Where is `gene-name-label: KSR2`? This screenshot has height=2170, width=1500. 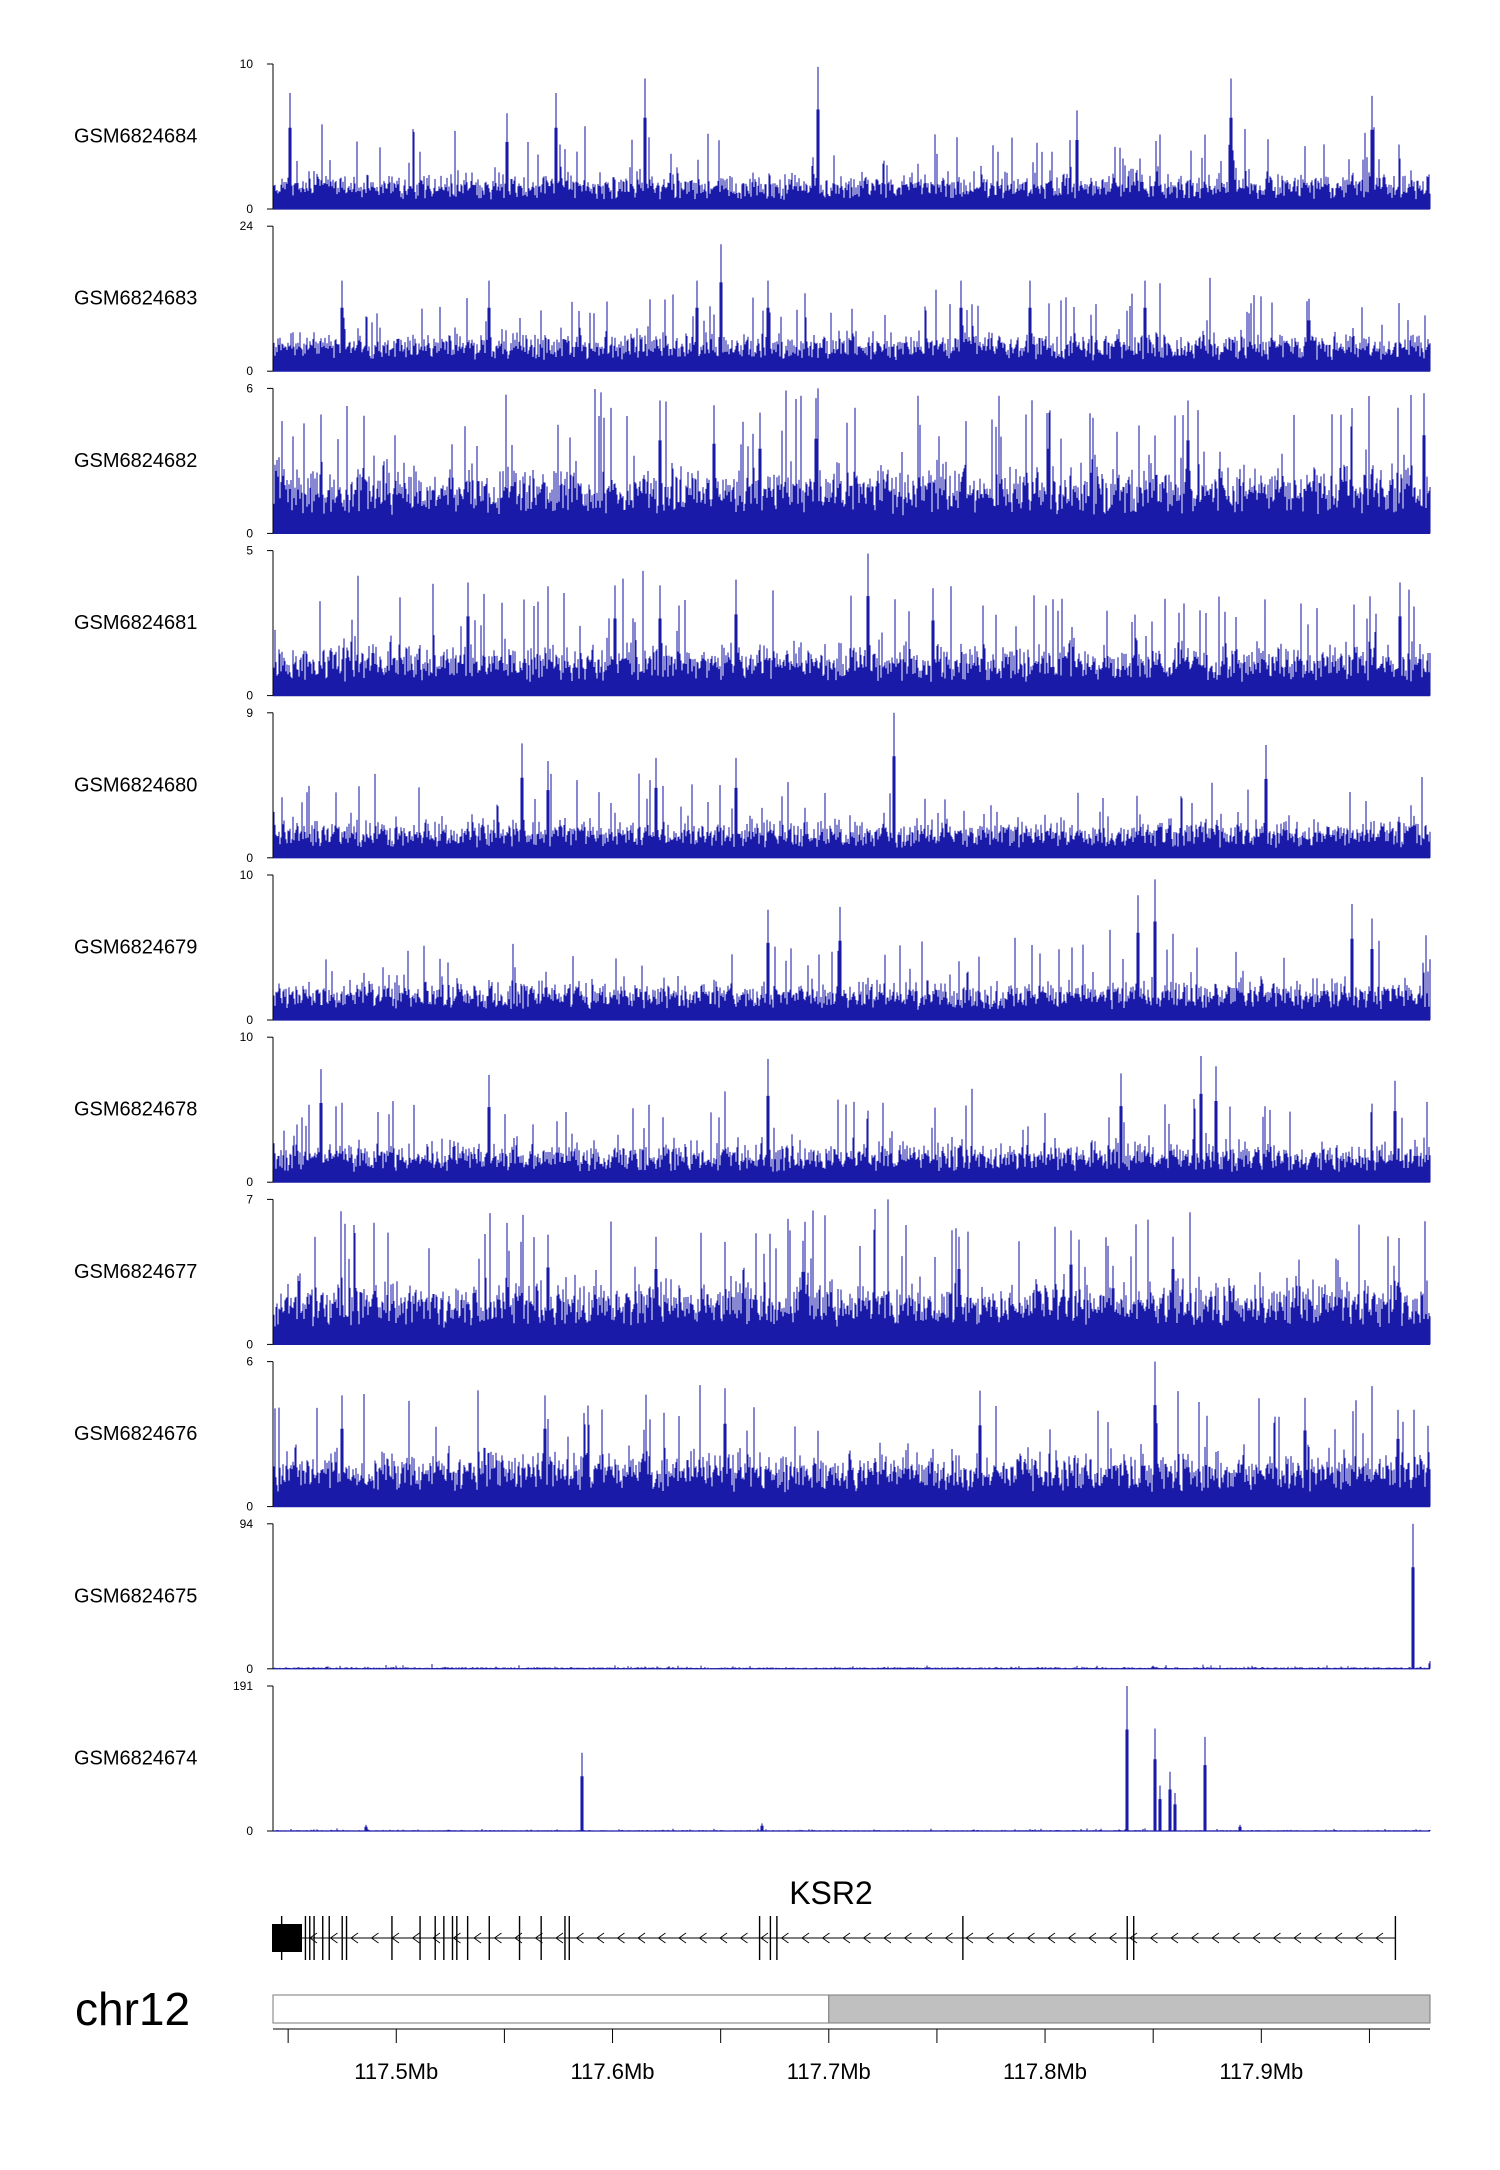
gene-name-label: KSR2 is located at coordinates (831, 1893).